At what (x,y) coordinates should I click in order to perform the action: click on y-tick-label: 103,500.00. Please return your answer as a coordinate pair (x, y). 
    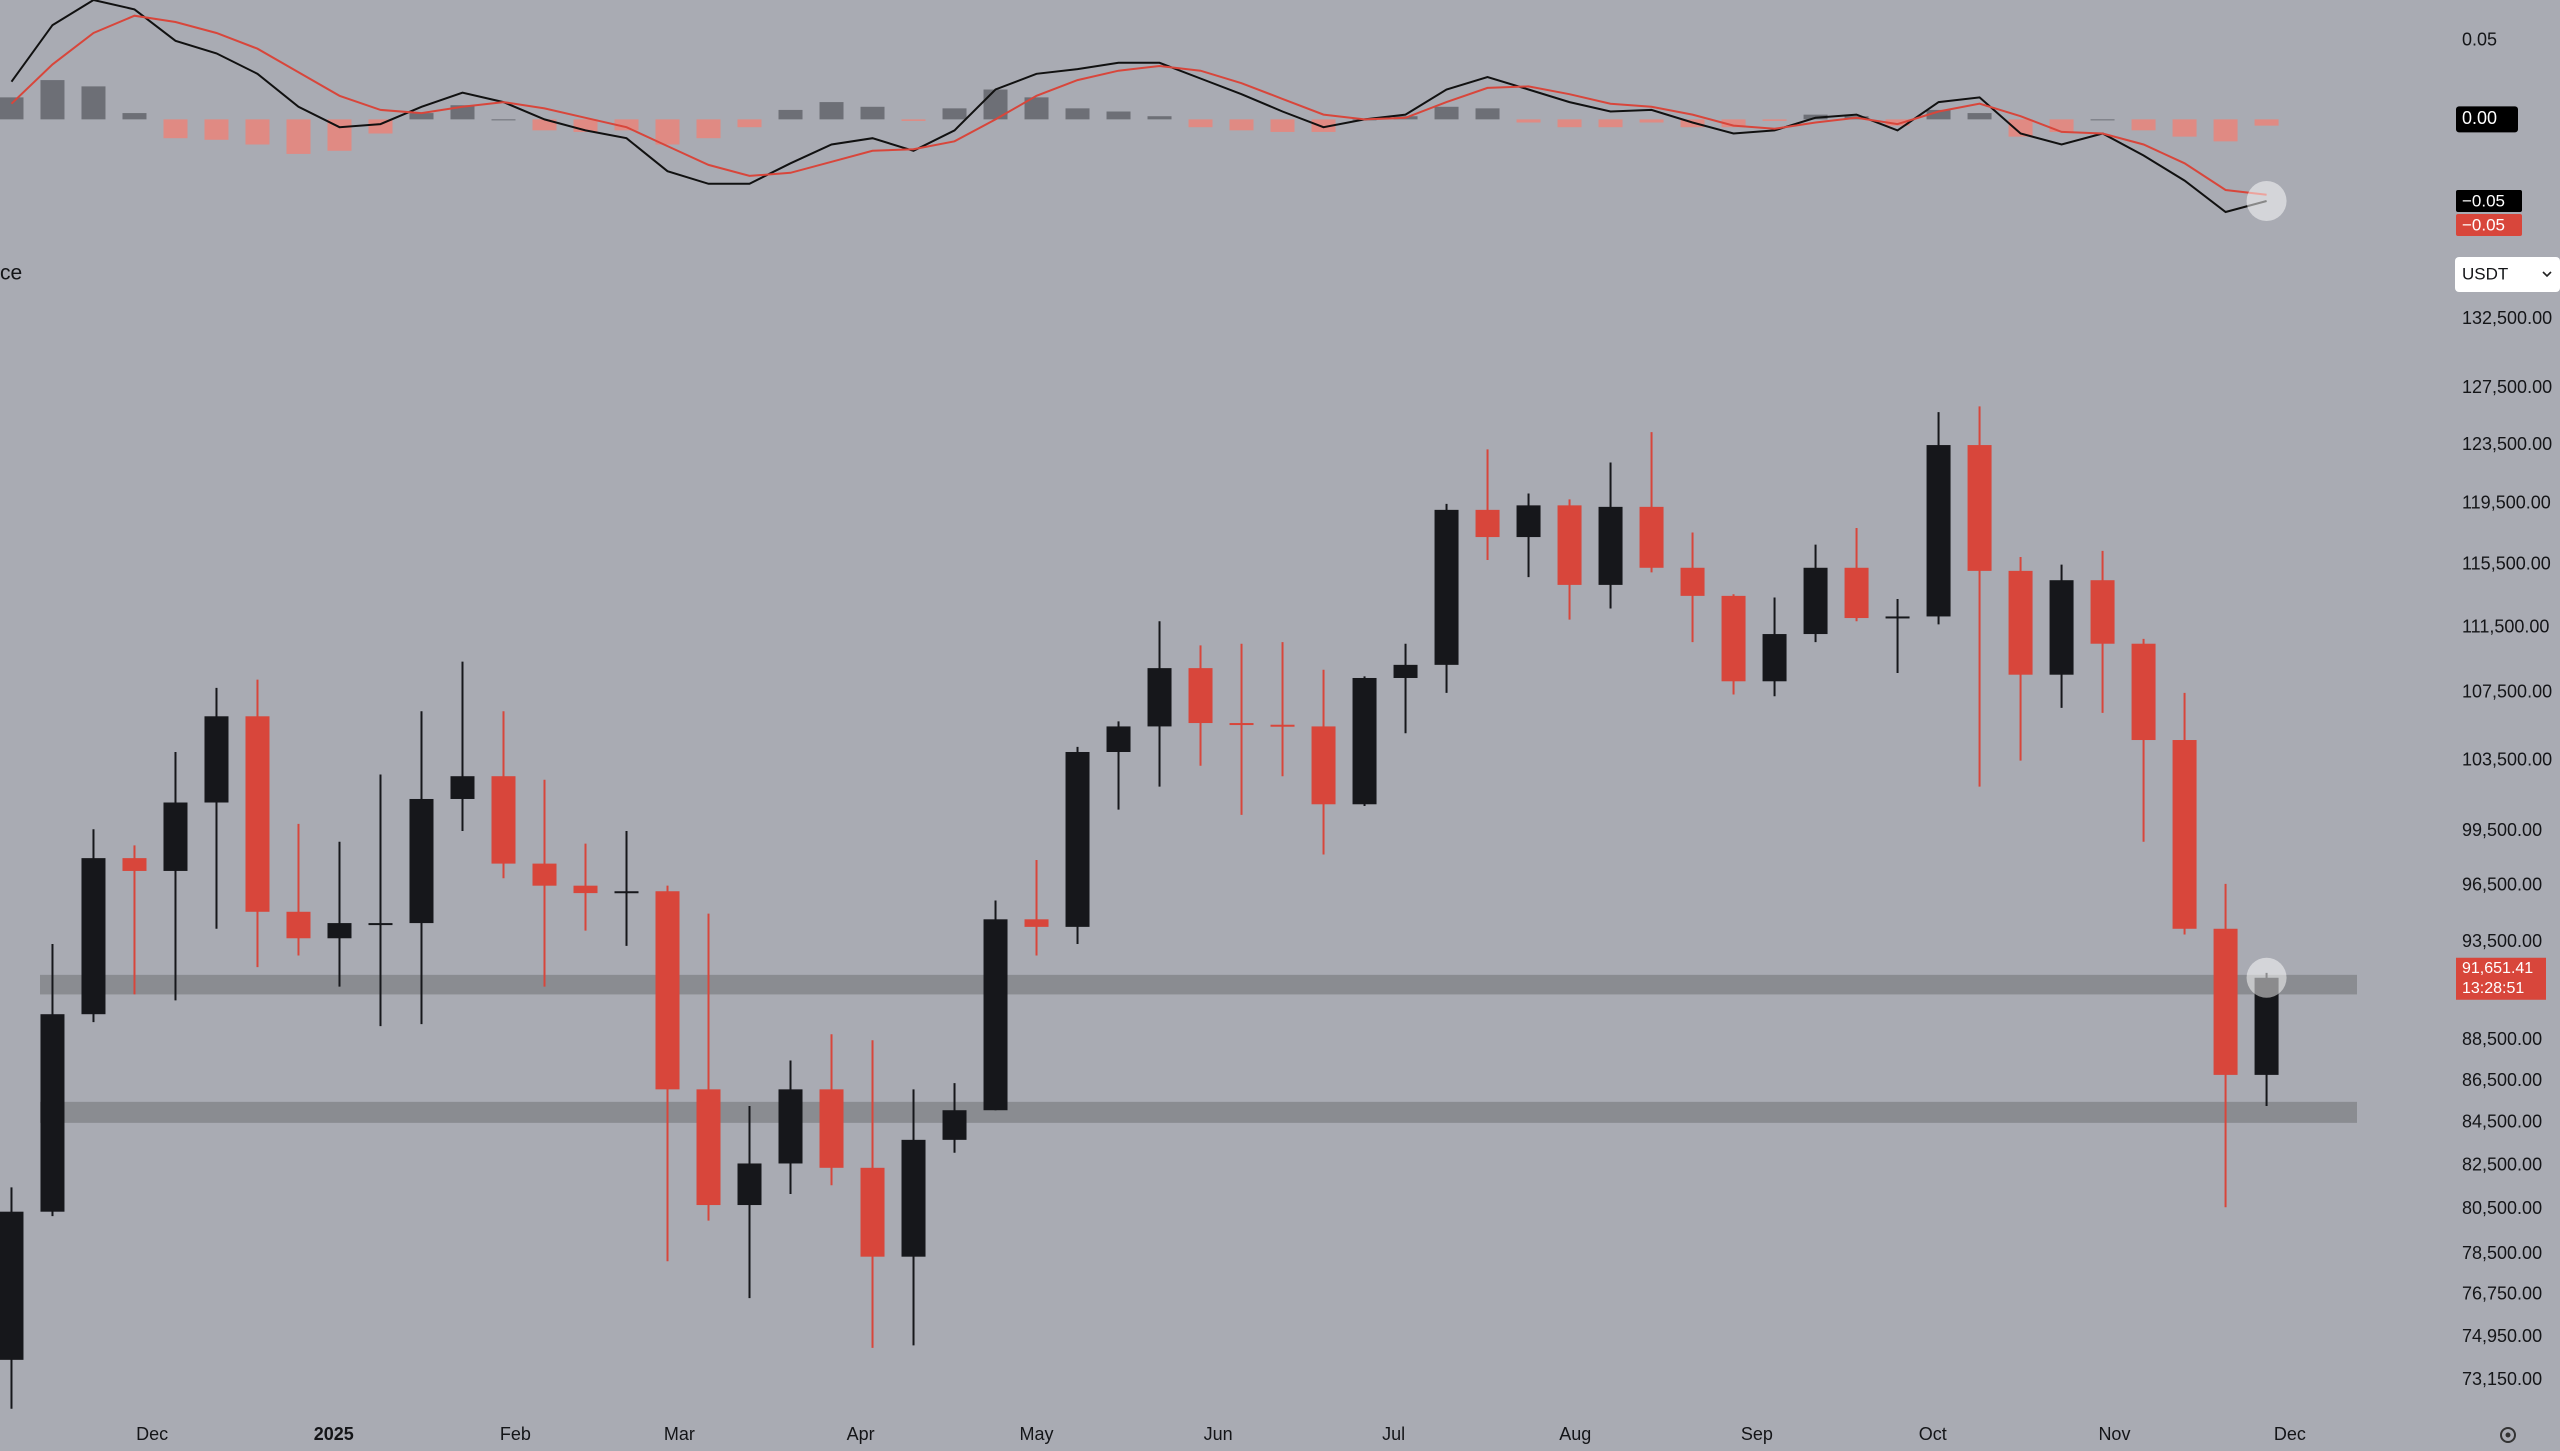
    Looking at the image, I should click on (2507, 759).